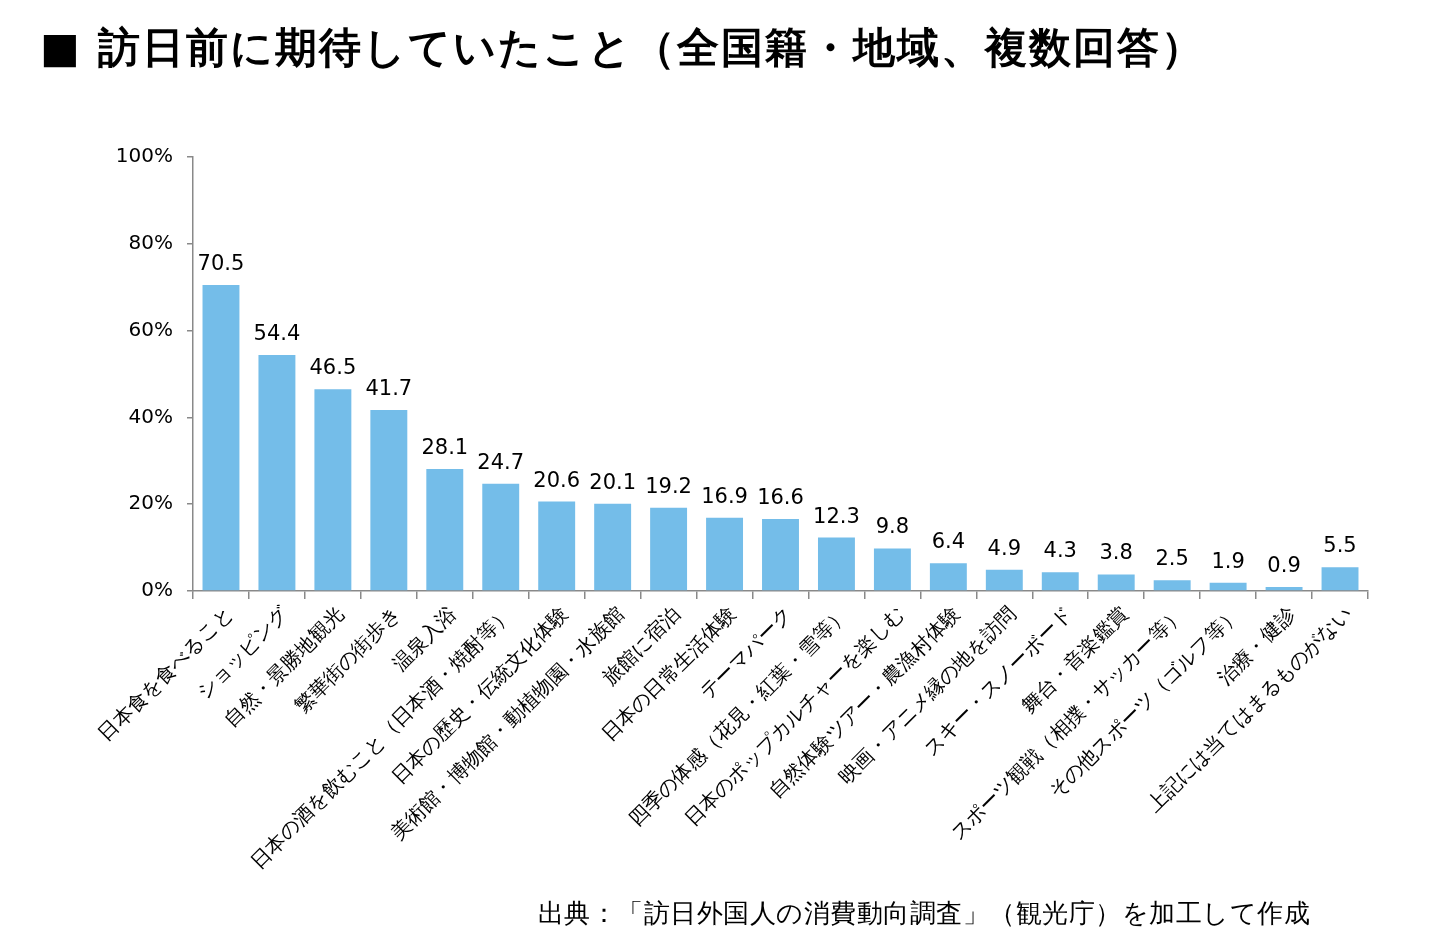  I want to click on data-label: 2.5, so click(1172, 558).